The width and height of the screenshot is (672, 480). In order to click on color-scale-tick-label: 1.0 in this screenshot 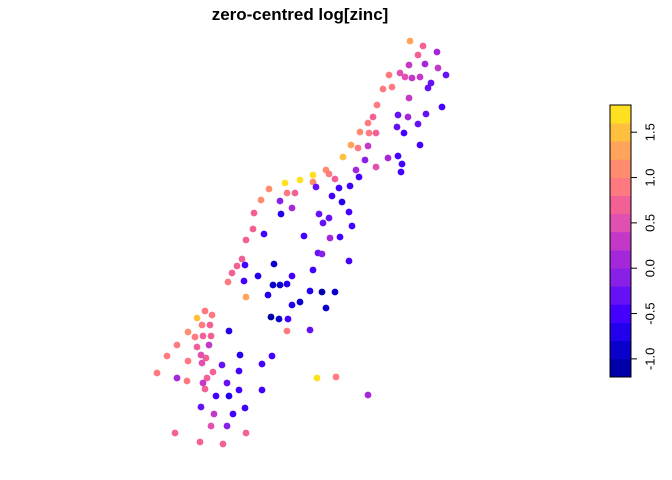, I will do `click(649, 177)`.